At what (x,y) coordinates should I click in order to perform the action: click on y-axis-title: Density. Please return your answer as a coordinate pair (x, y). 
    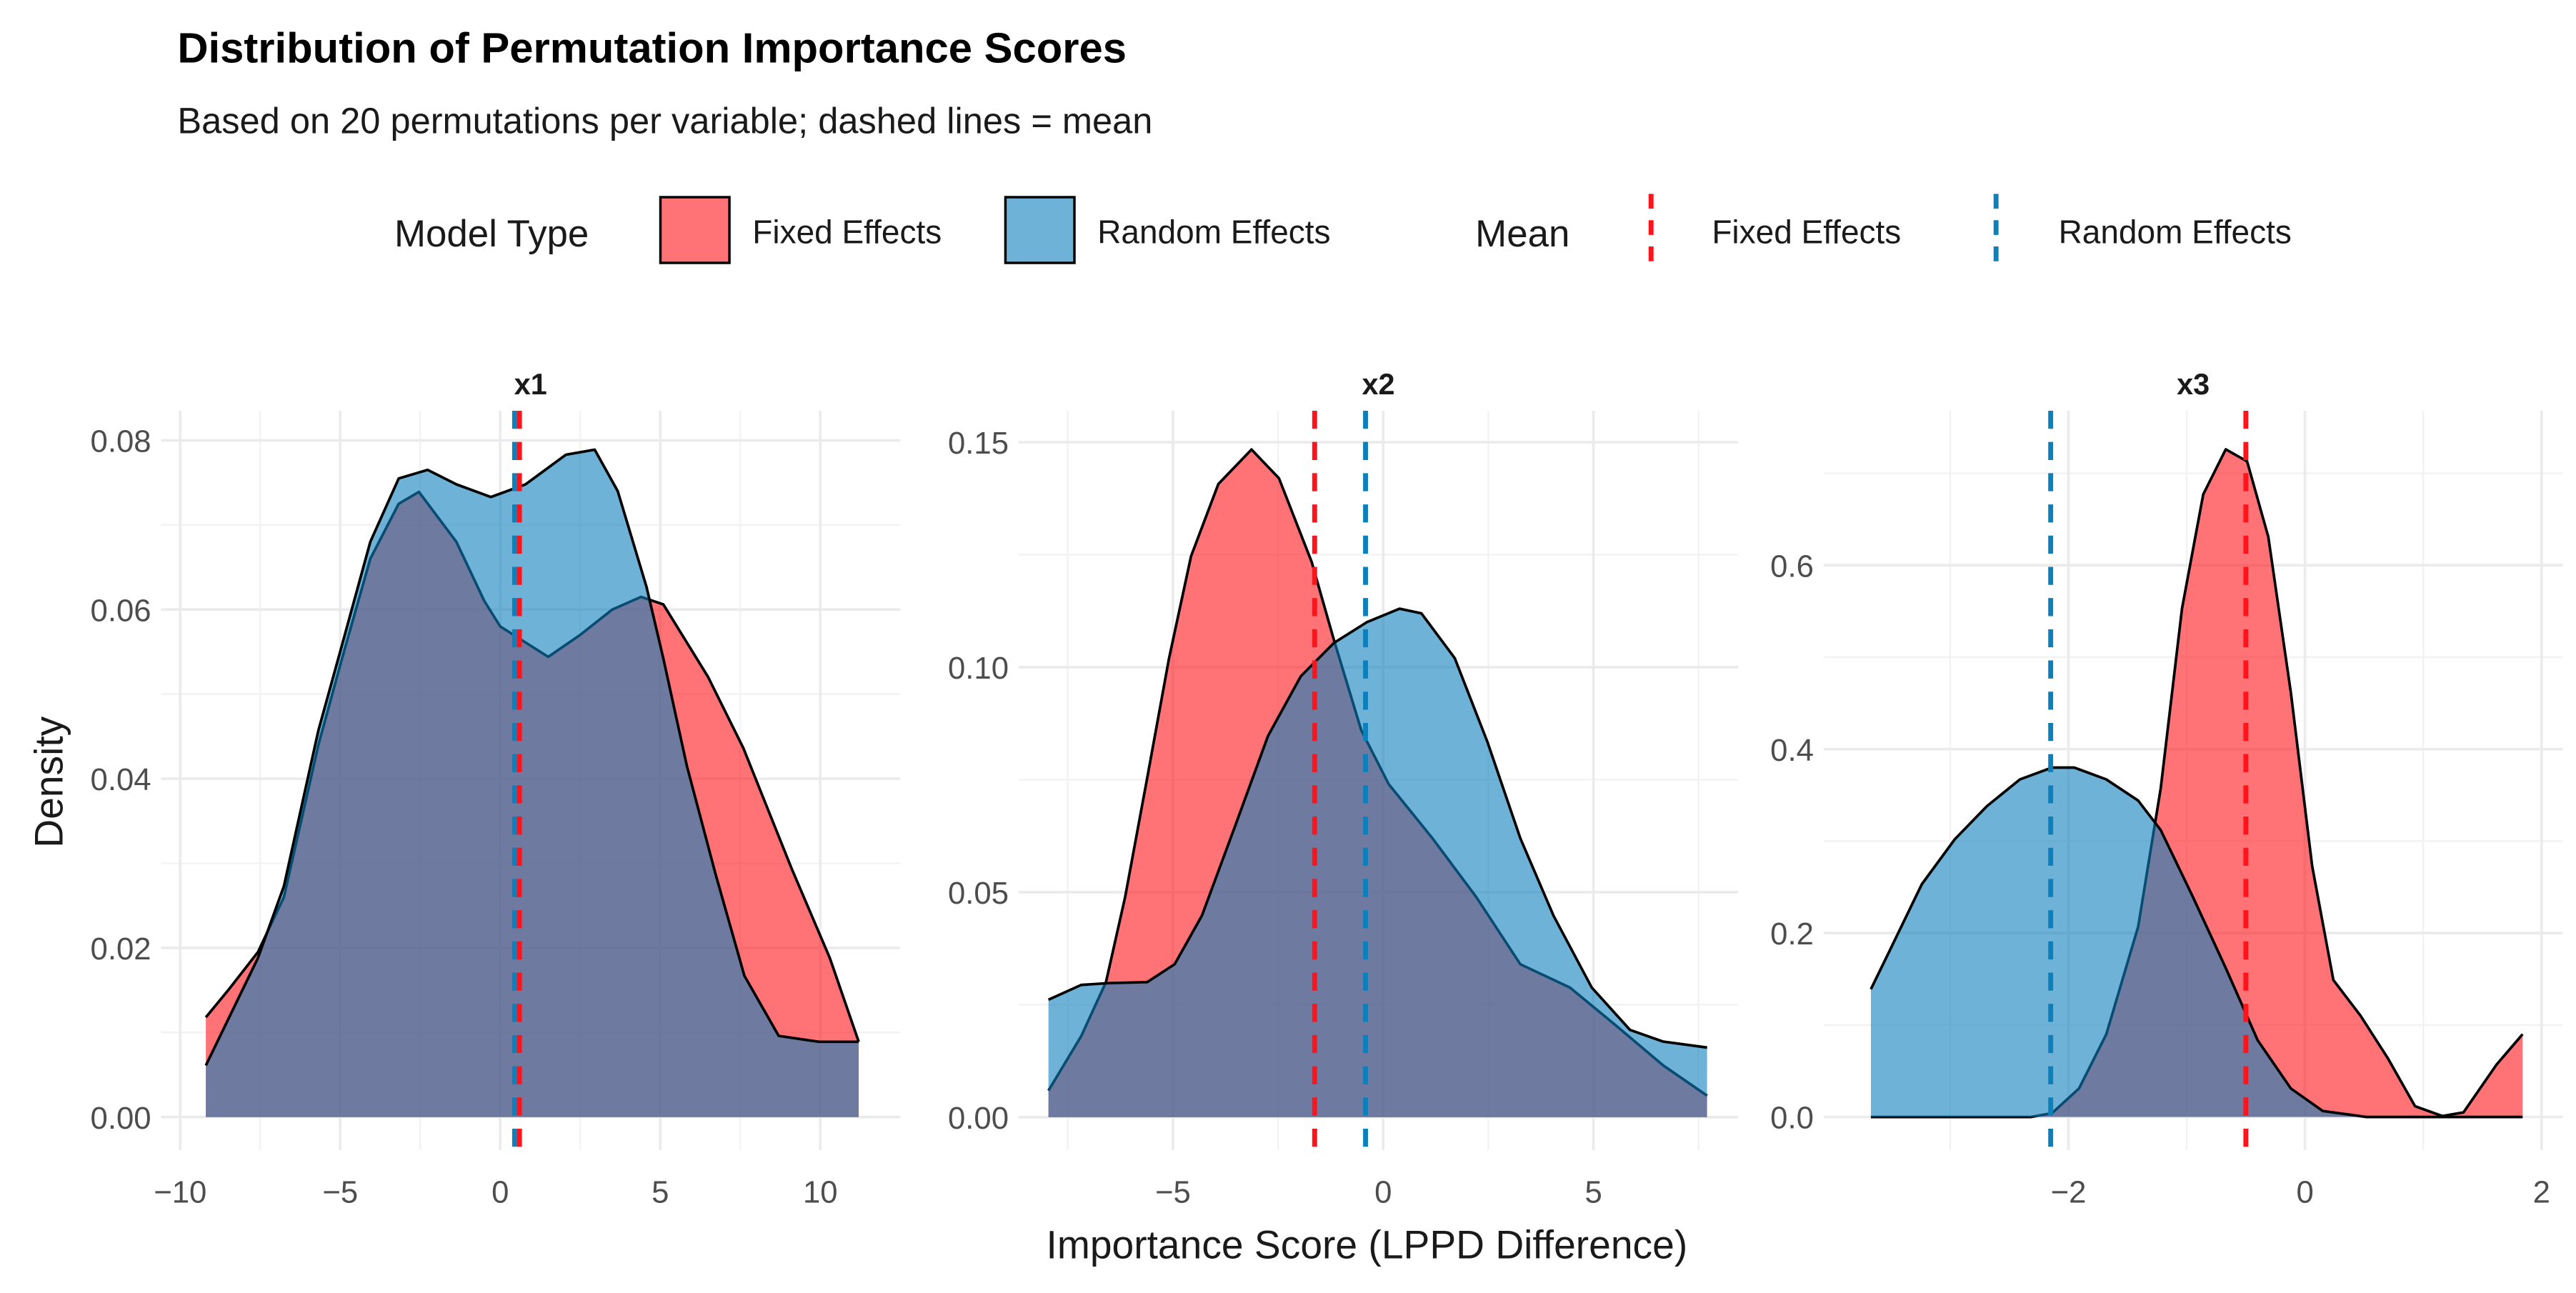
    Looking at the image, I should click on (48, 781).